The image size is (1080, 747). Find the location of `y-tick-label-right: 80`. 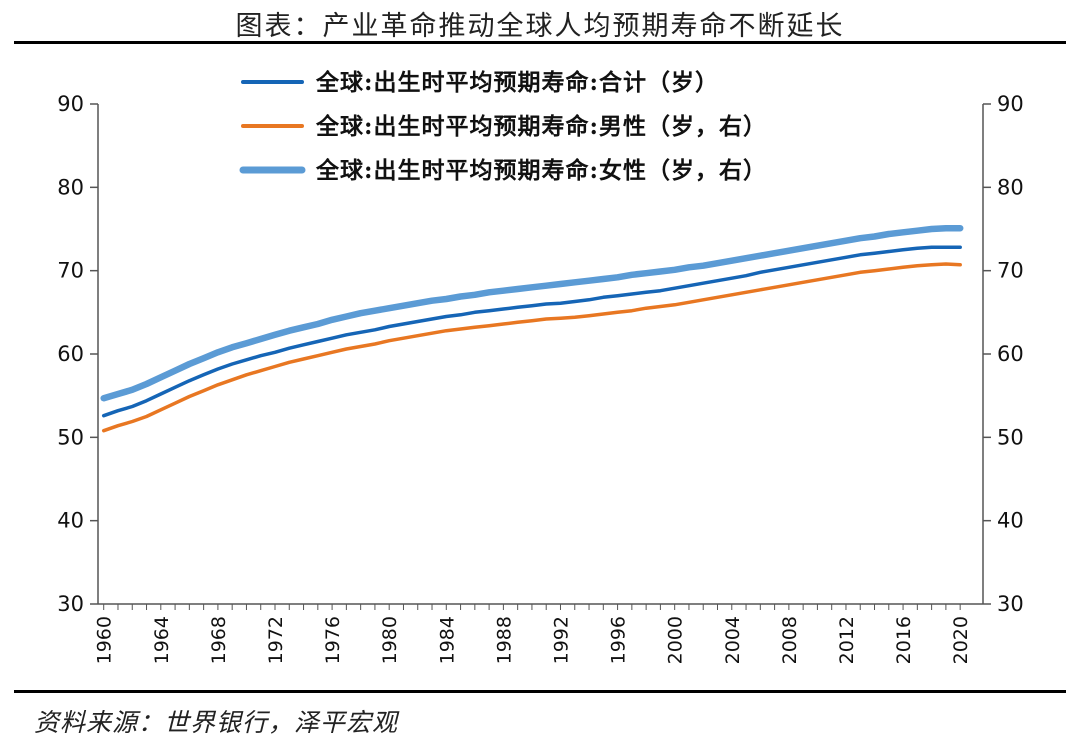

y-tick-label-right: 80 is located at coordinates (1010, 187).